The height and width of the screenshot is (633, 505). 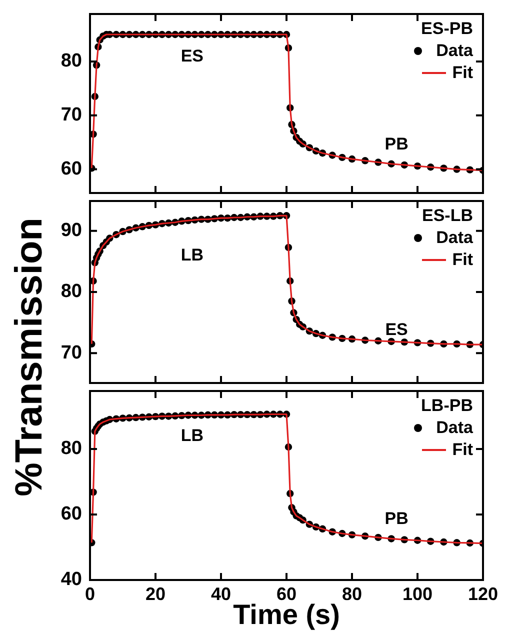 I want to click on x-tick-label: 40, so click(x=221, y=594).